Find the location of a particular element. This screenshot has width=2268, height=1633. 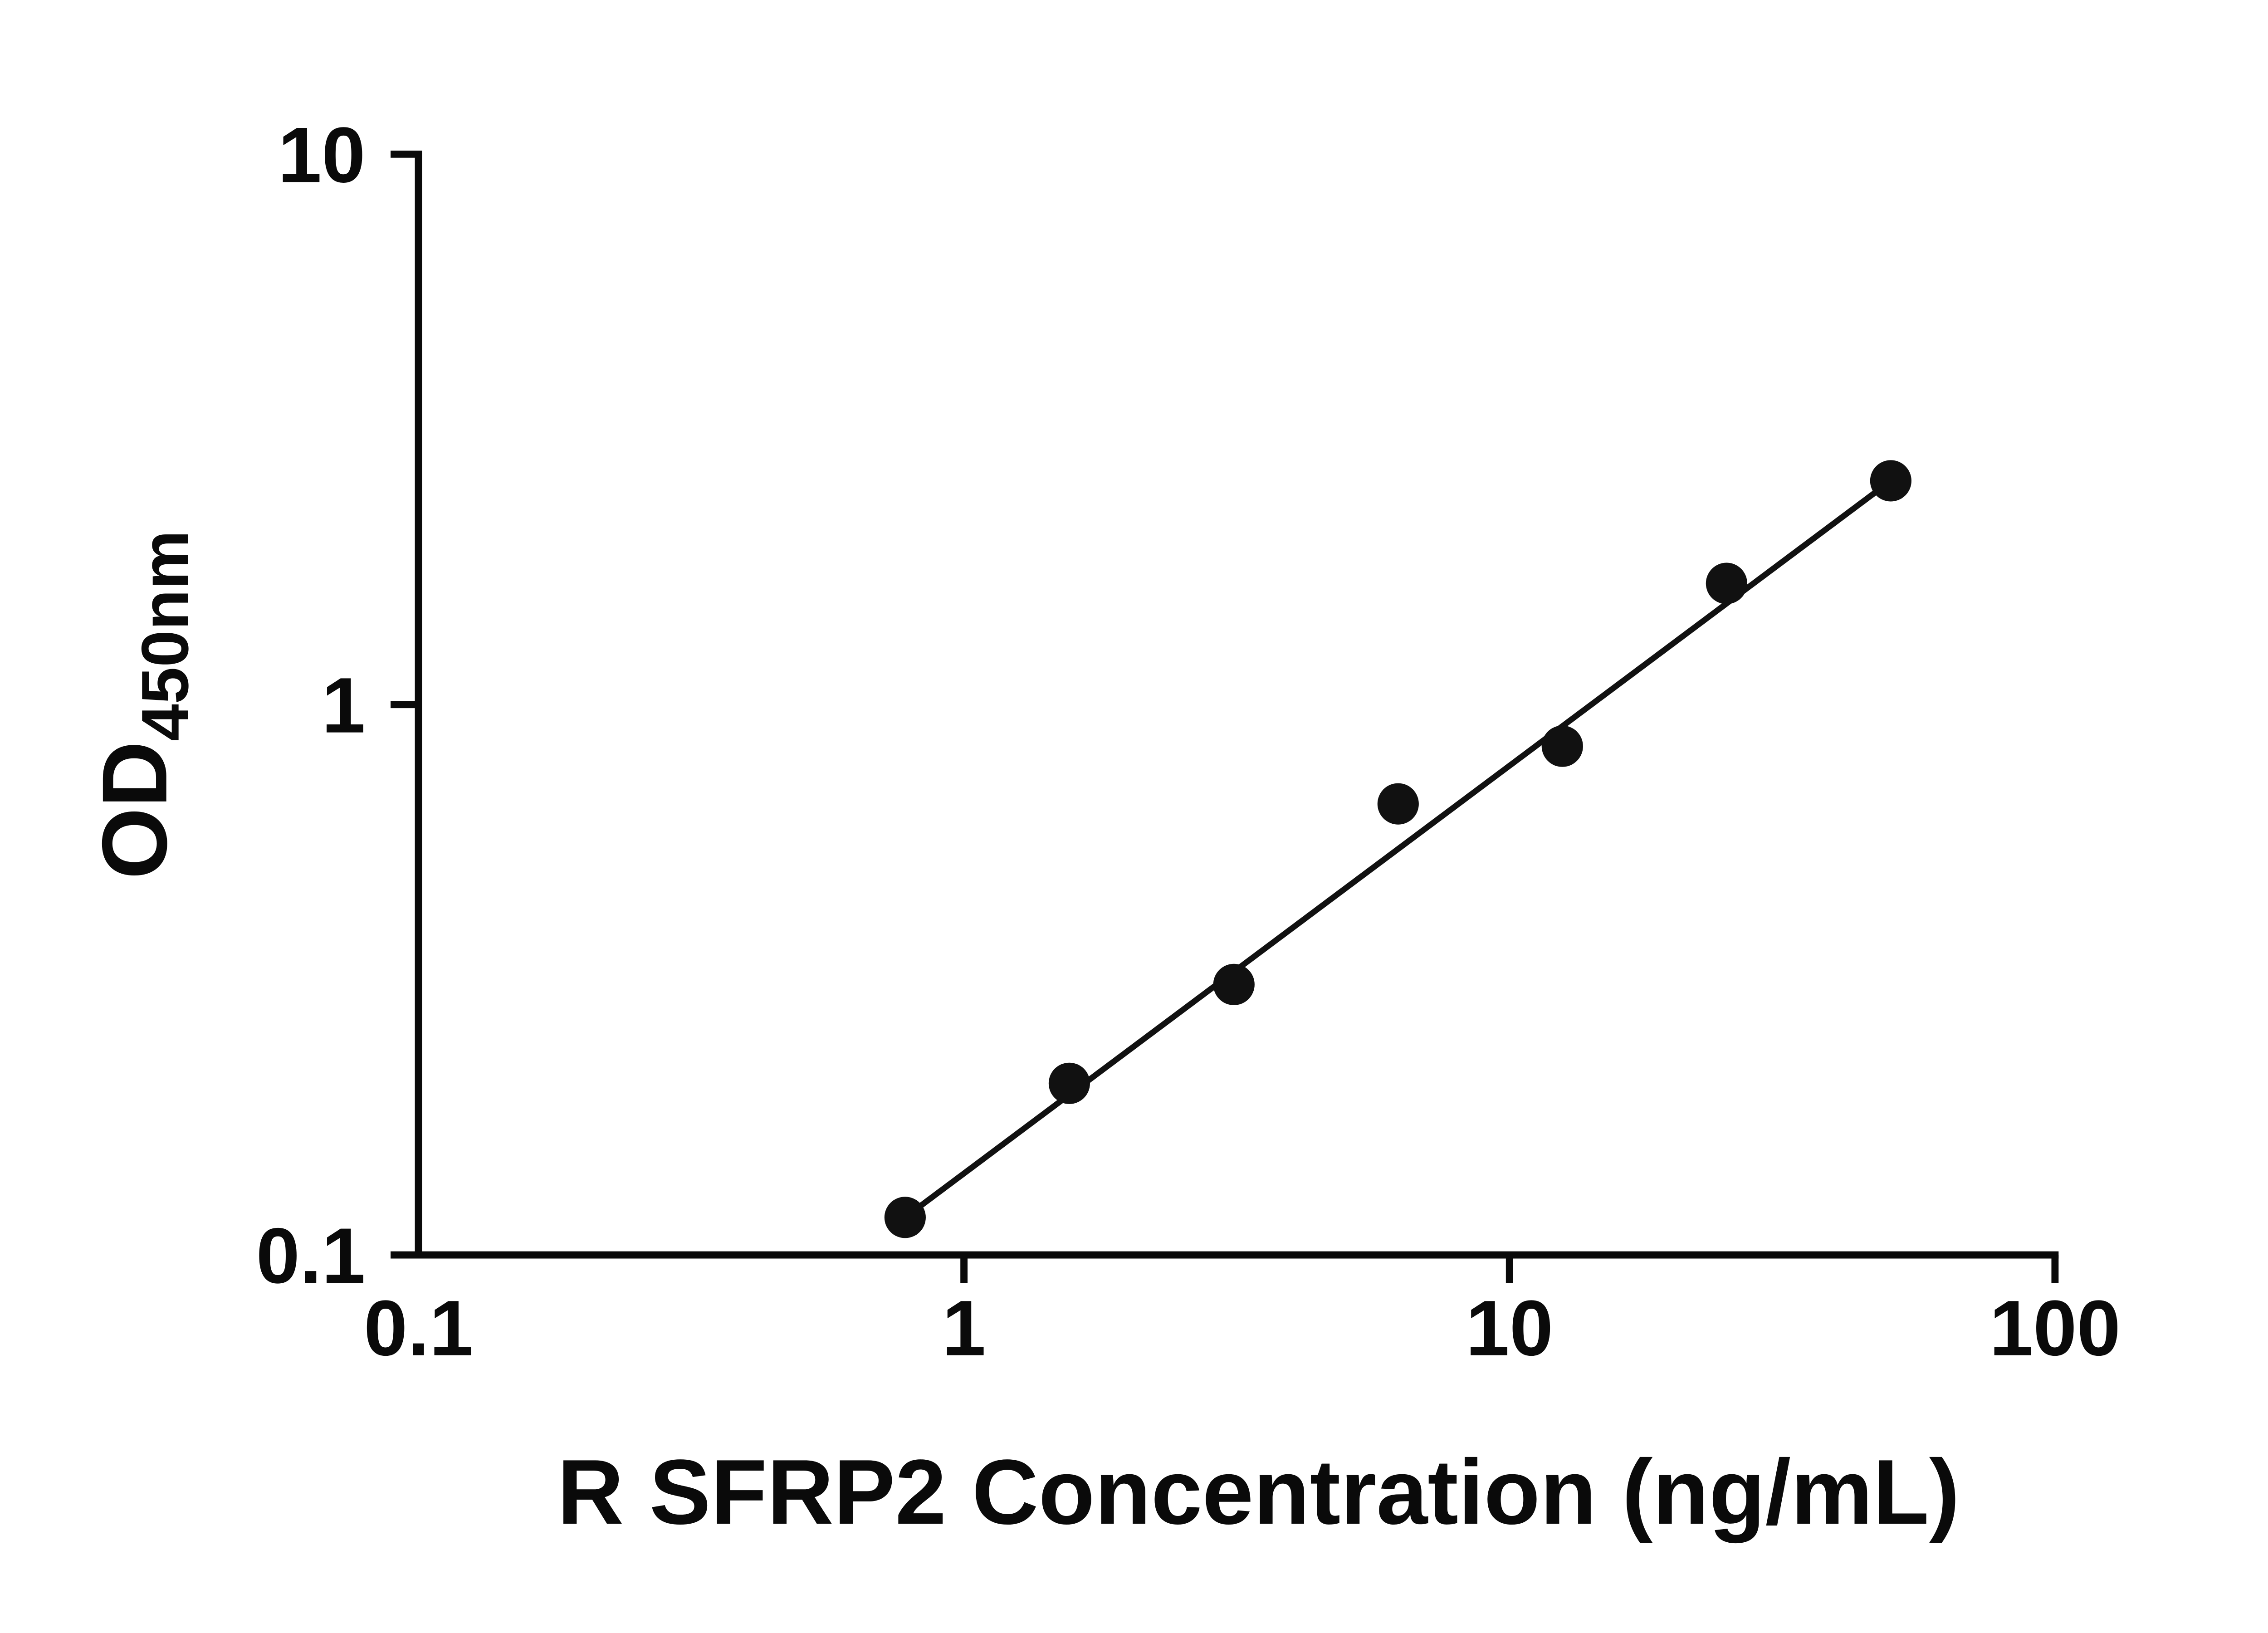

y-axis-title-main: OD is located at coordinates (134, 810).